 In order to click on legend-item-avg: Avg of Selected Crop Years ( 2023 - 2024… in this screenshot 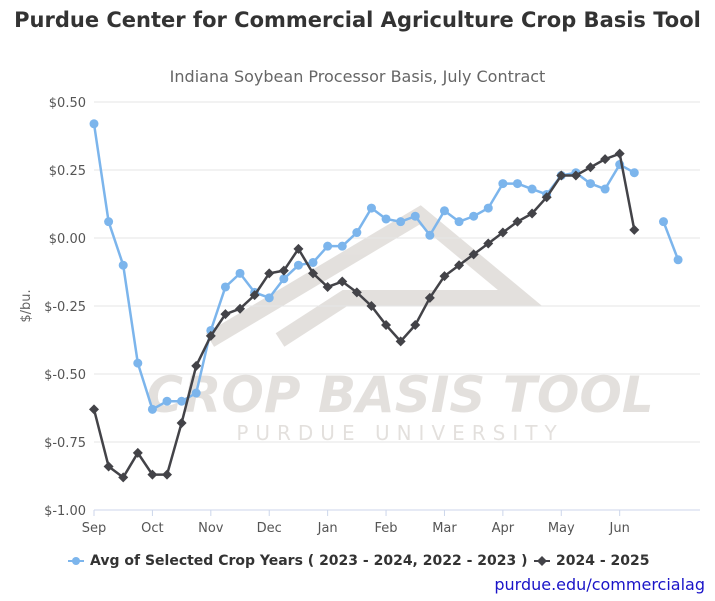, I will do `click(298, 561)`.